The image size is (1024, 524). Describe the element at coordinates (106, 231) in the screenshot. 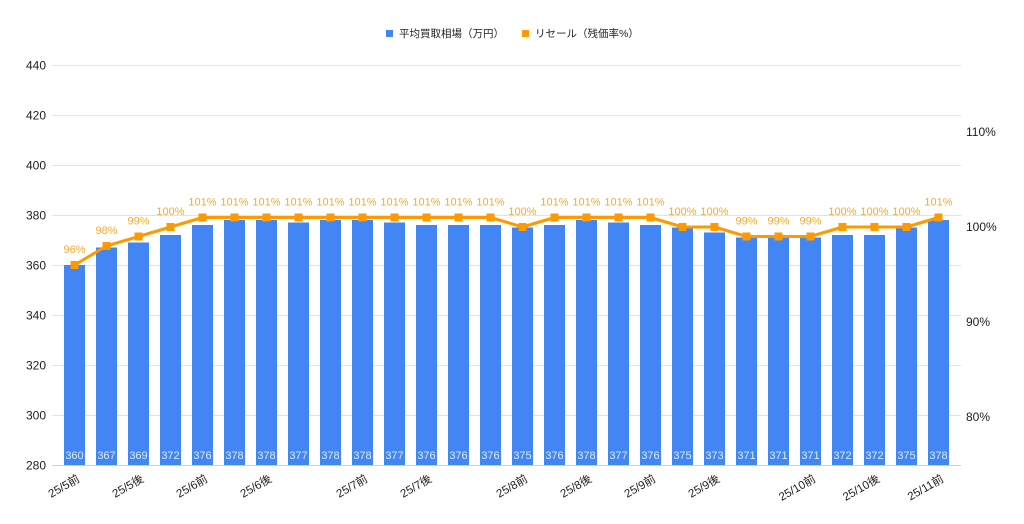

I see `line-value-label: 98%` at that location.